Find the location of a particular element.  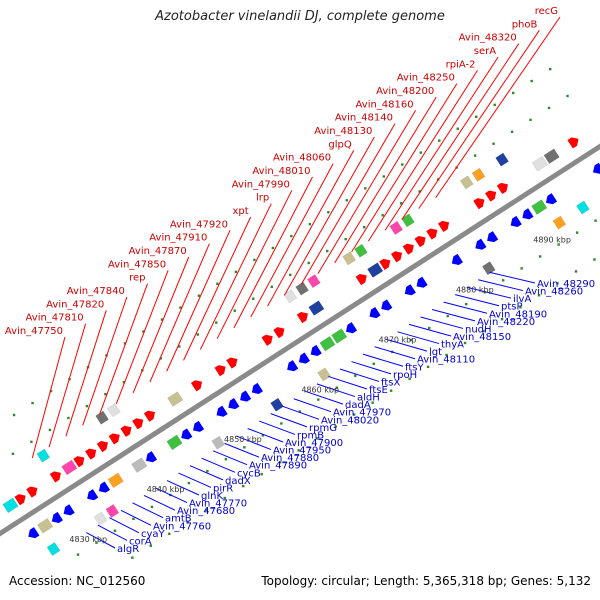

top-gene-label: Avin_47810 is located at coordinates (55, 318).